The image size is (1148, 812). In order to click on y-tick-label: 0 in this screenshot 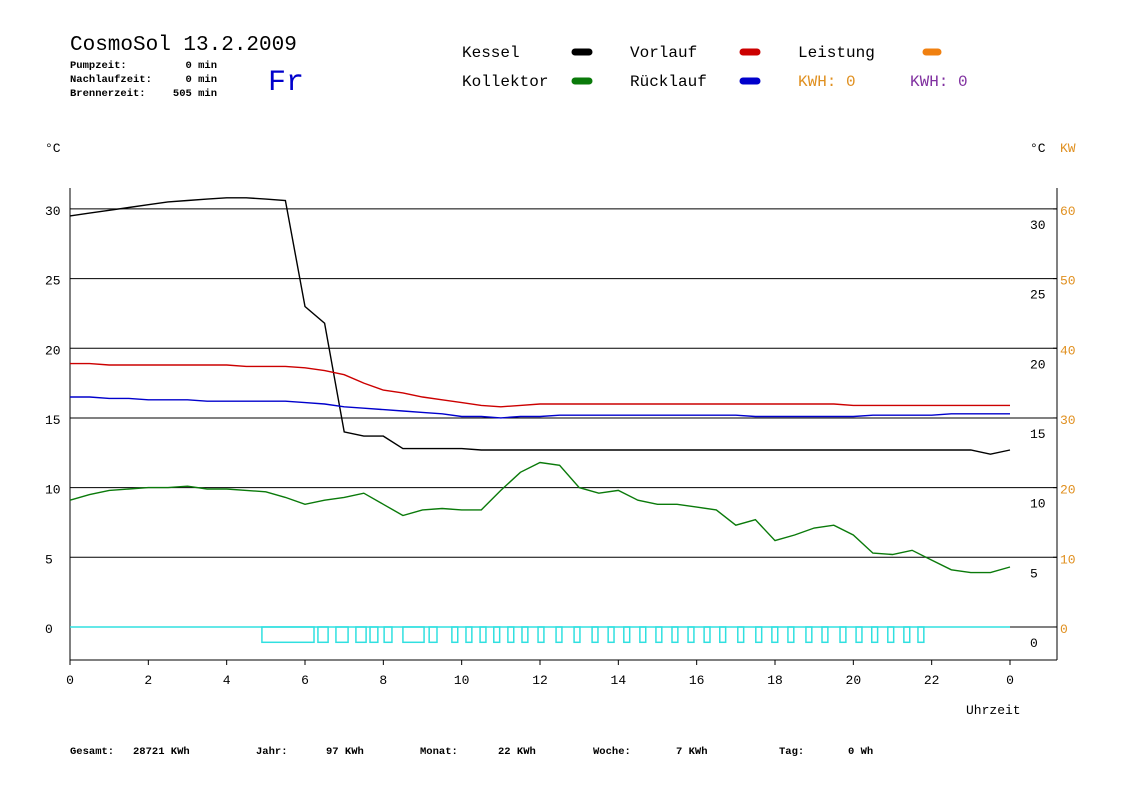, I will do `click(49, 629)`.